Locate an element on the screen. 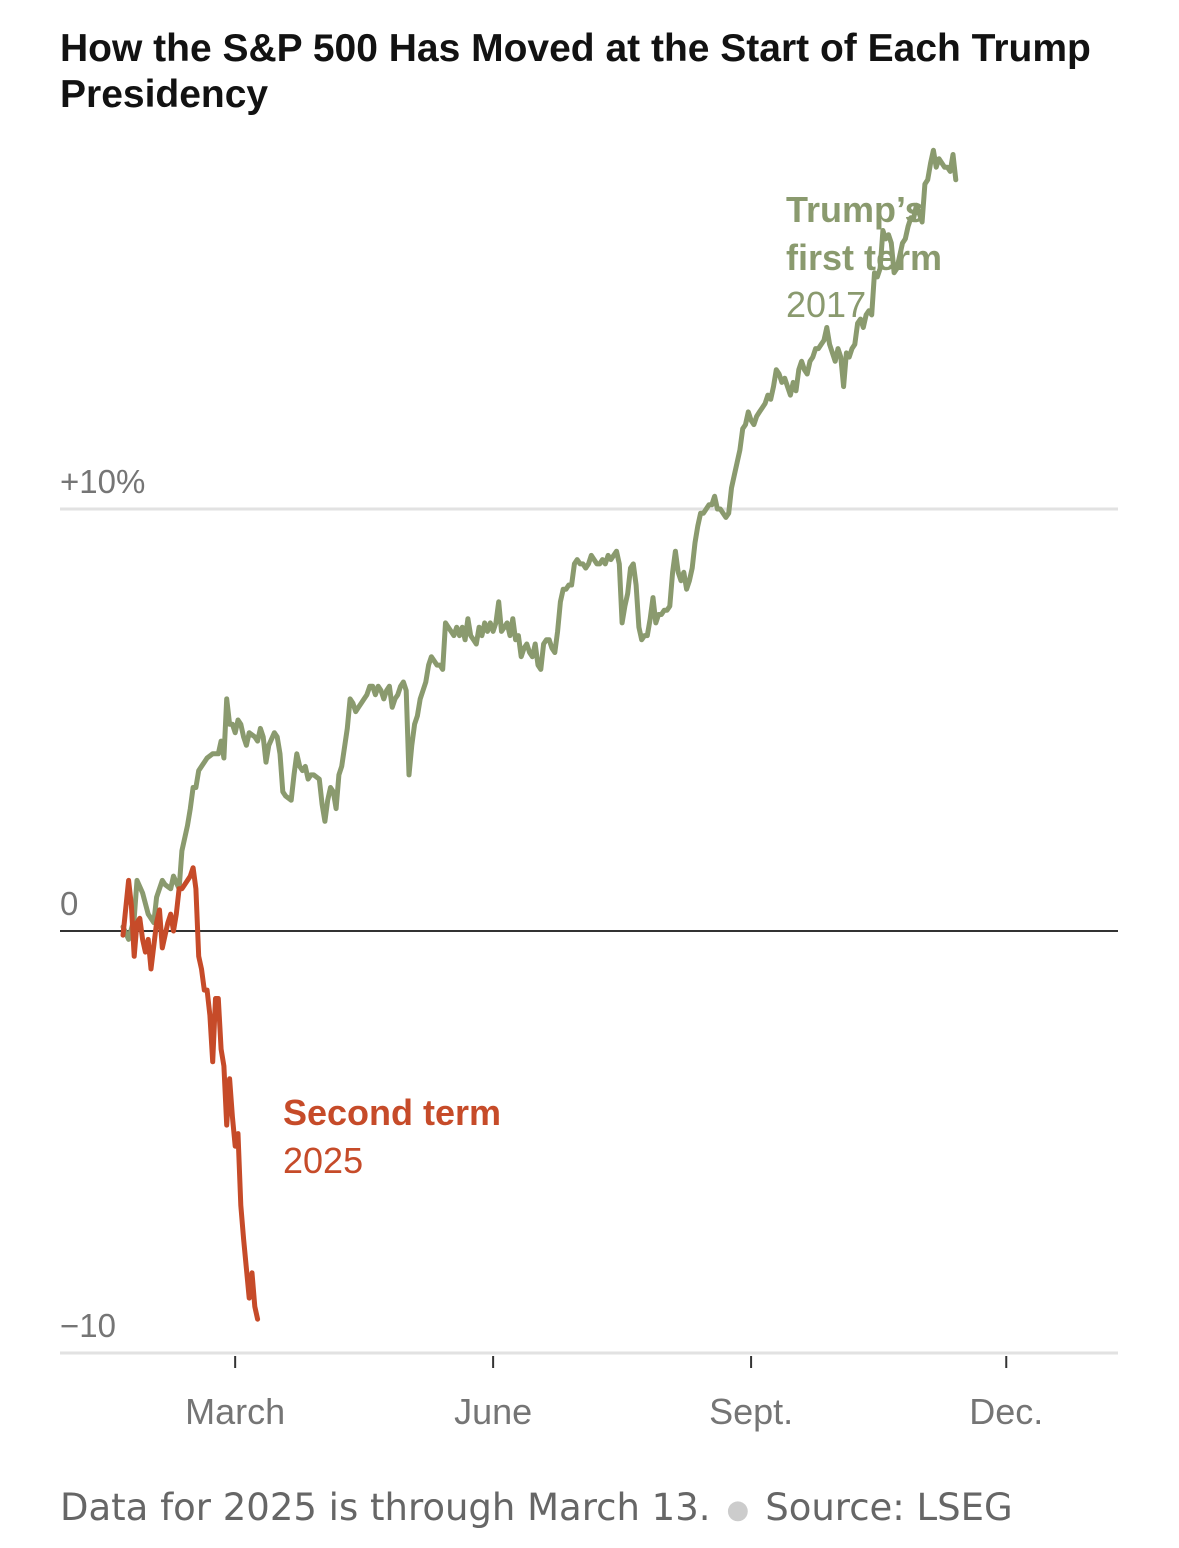  x-tick-label: Sept. is located at coordinates (751, 1411).